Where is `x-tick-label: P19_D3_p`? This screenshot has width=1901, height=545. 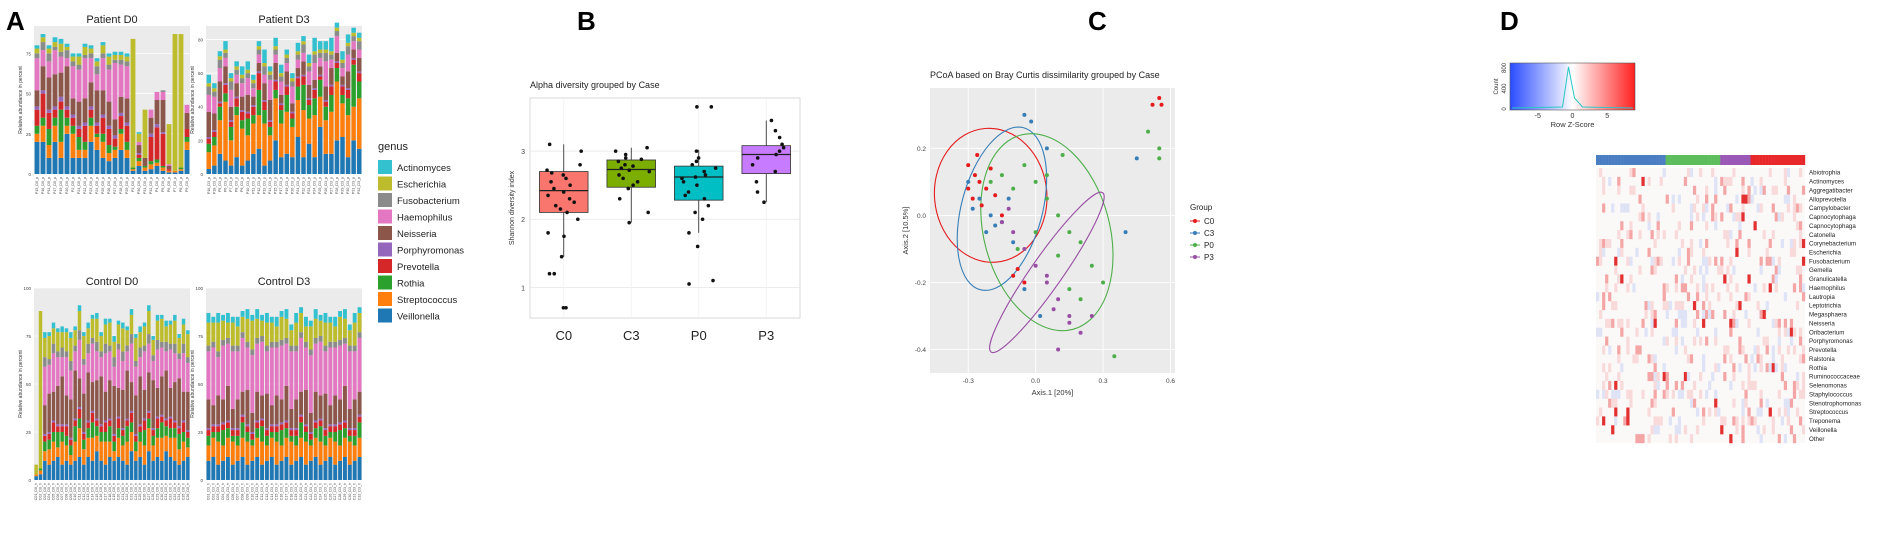 x-tick-label: P19_D3_p is located at coordinates (287, 185).